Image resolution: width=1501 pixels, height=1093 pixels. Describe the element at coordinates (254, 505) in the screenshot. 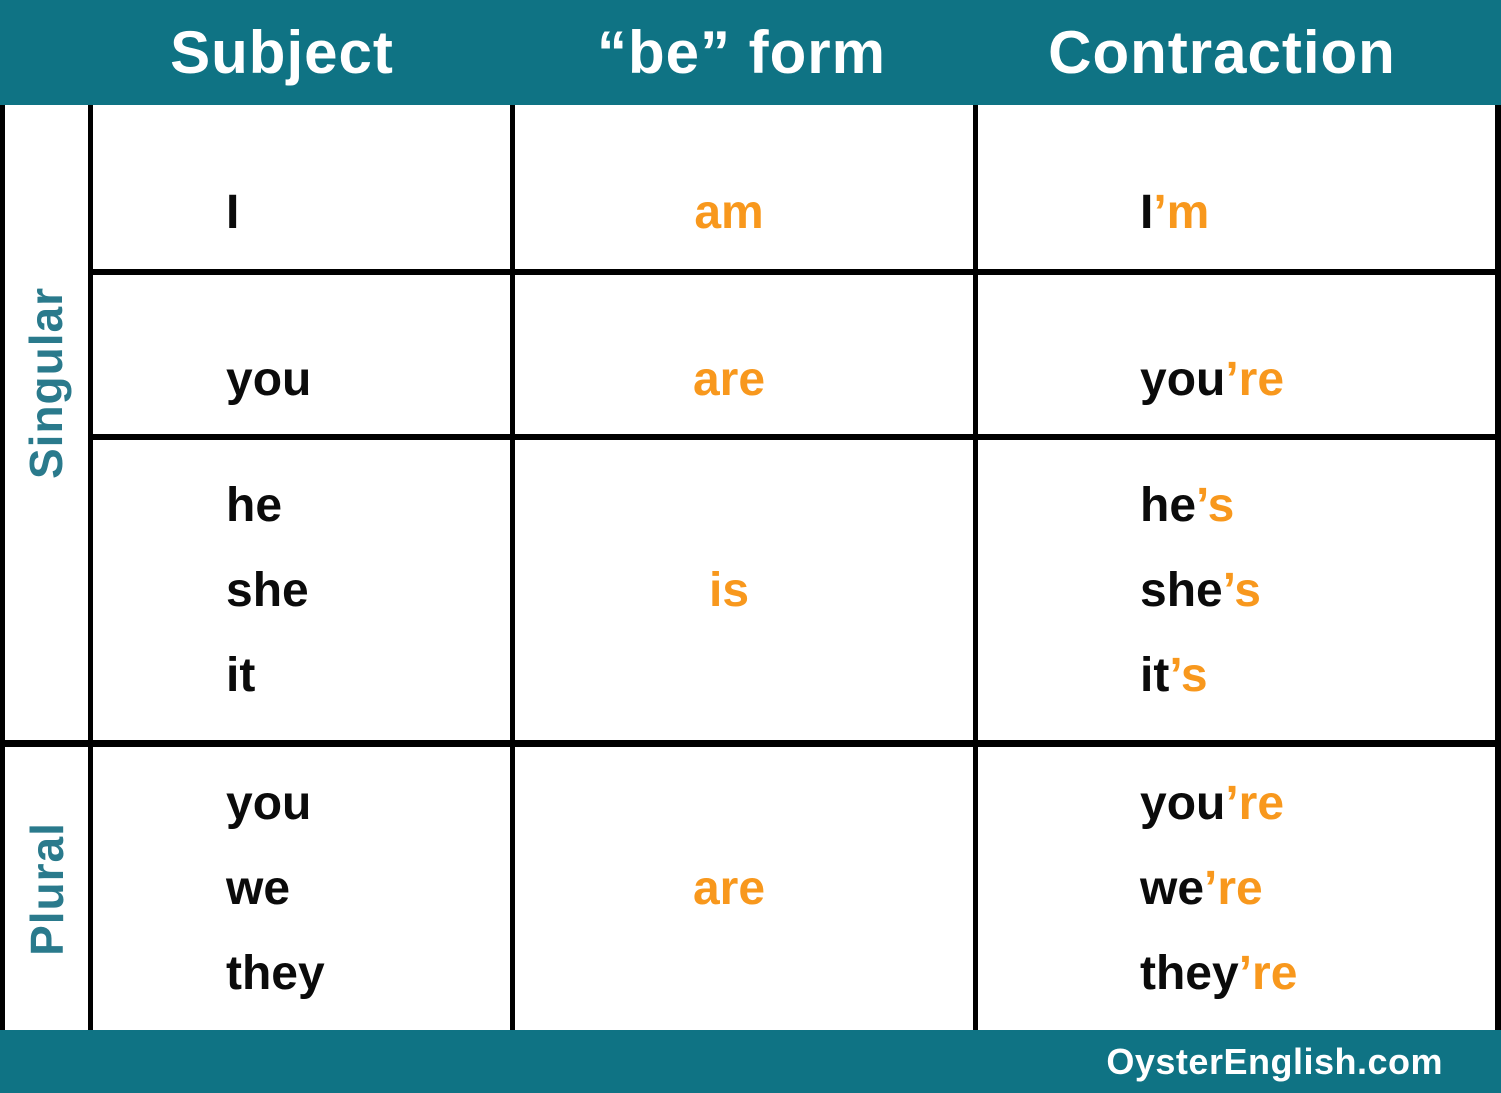

I see `subject-text: he` at that location.